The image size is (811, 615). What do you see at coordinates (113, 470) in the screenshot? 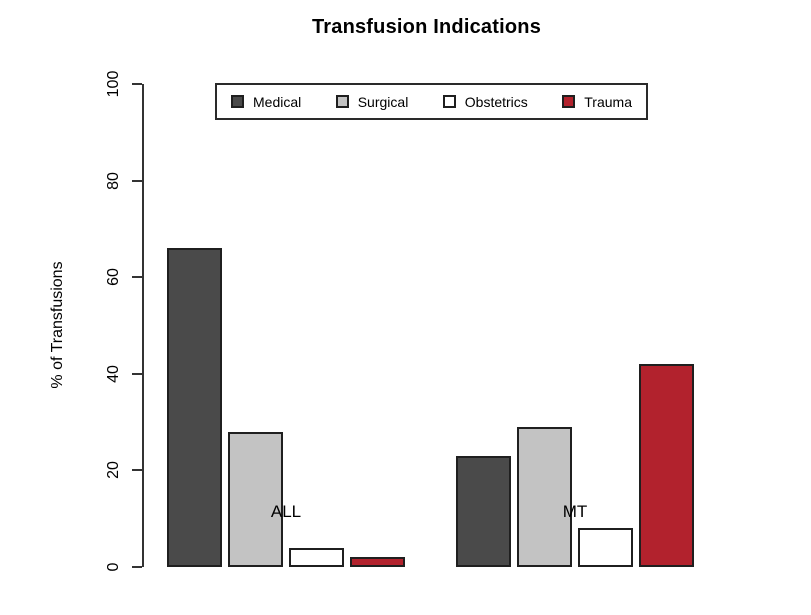
I see `y-tick-label-text: 20` at bounding box center [113, 470].